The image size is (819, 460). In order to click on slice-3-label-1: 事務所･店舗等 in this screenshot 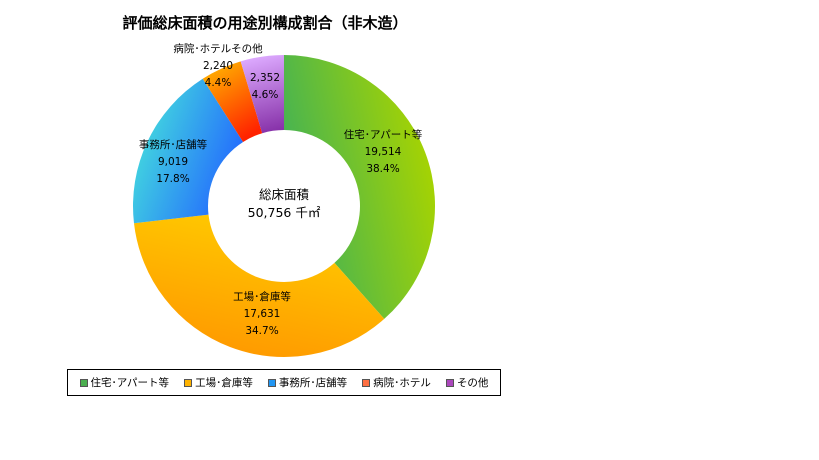, I will do `click(173, 144)`.